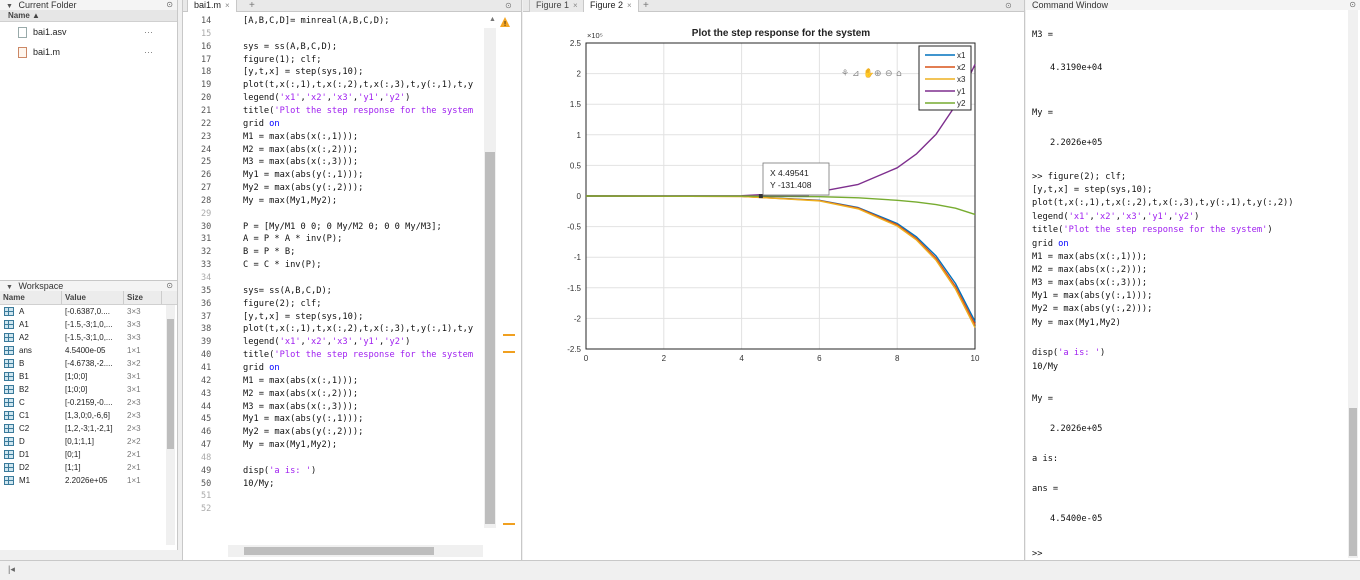  I want to click on file-row: bai1.asv ···, so click(88, 32).